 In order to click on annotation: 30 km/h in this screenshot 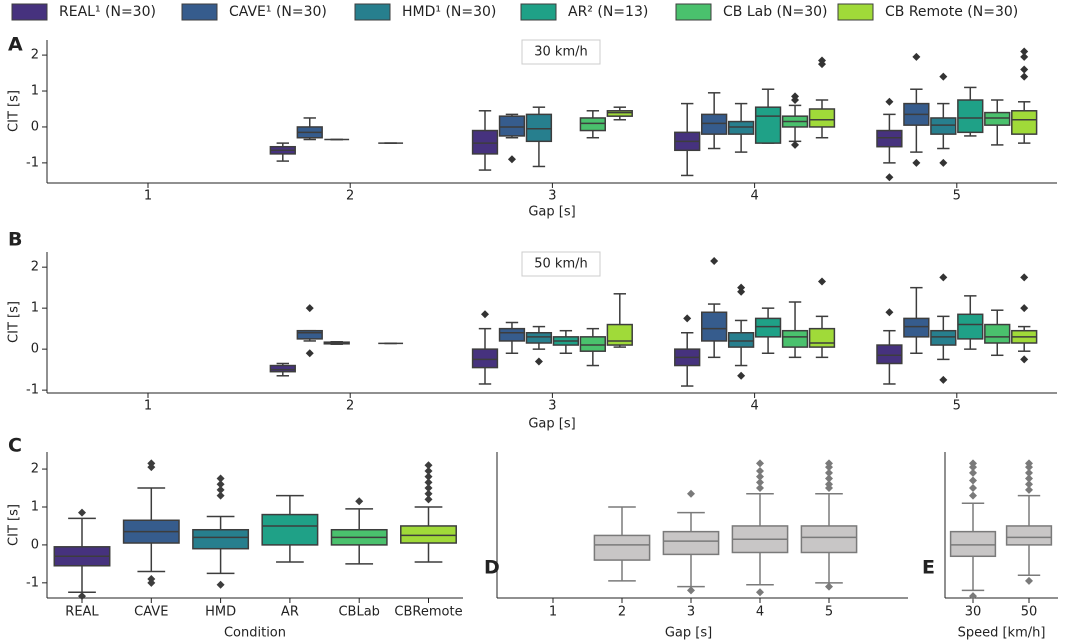, I will do `click(561, 52)`.